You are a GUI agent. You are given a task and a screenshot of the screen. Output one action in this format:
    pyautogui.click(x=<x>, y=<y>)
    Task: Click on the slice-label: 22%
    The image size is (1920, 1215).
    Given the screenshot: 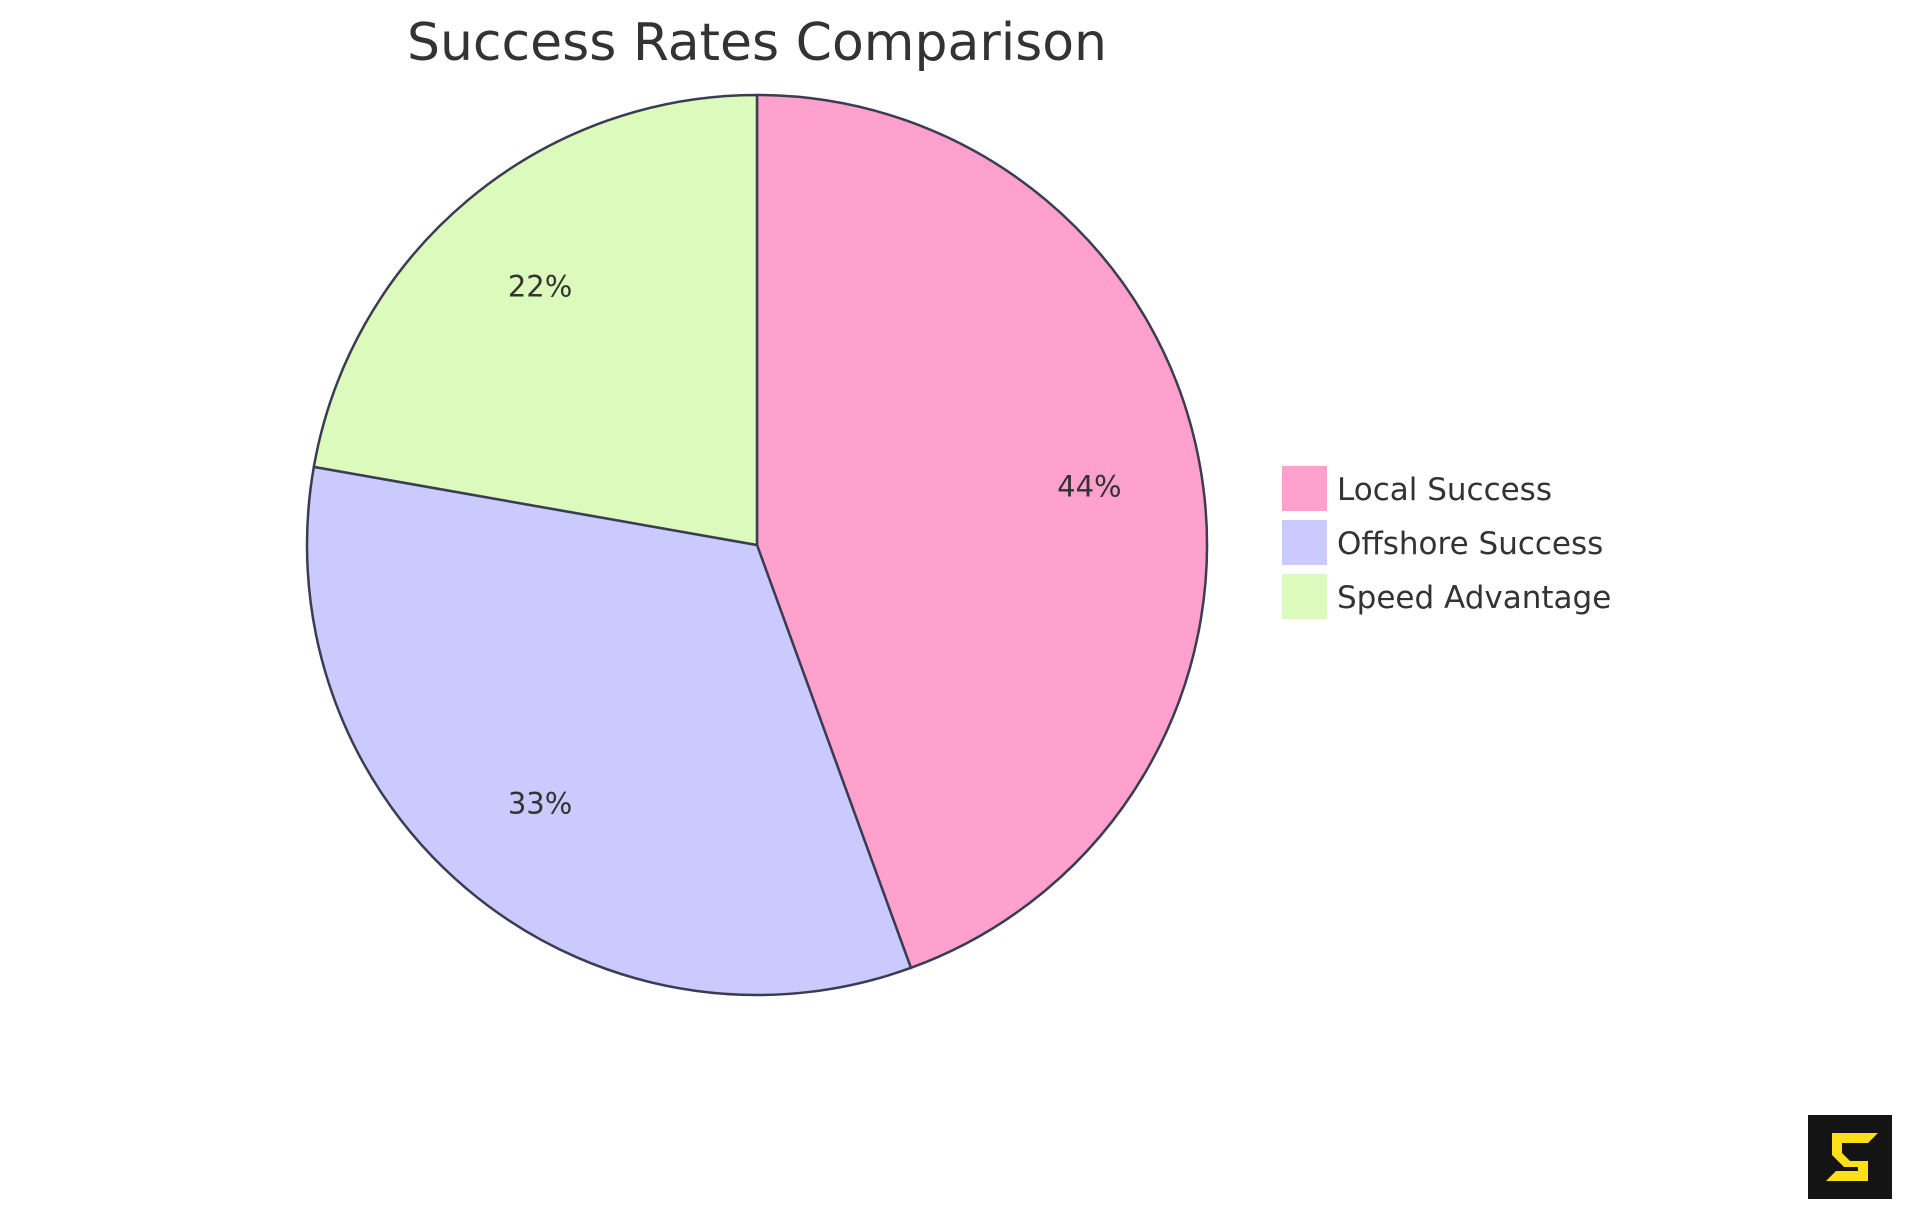 What is the action you would take?
    pyautogui.click(x=540, y=286)
    